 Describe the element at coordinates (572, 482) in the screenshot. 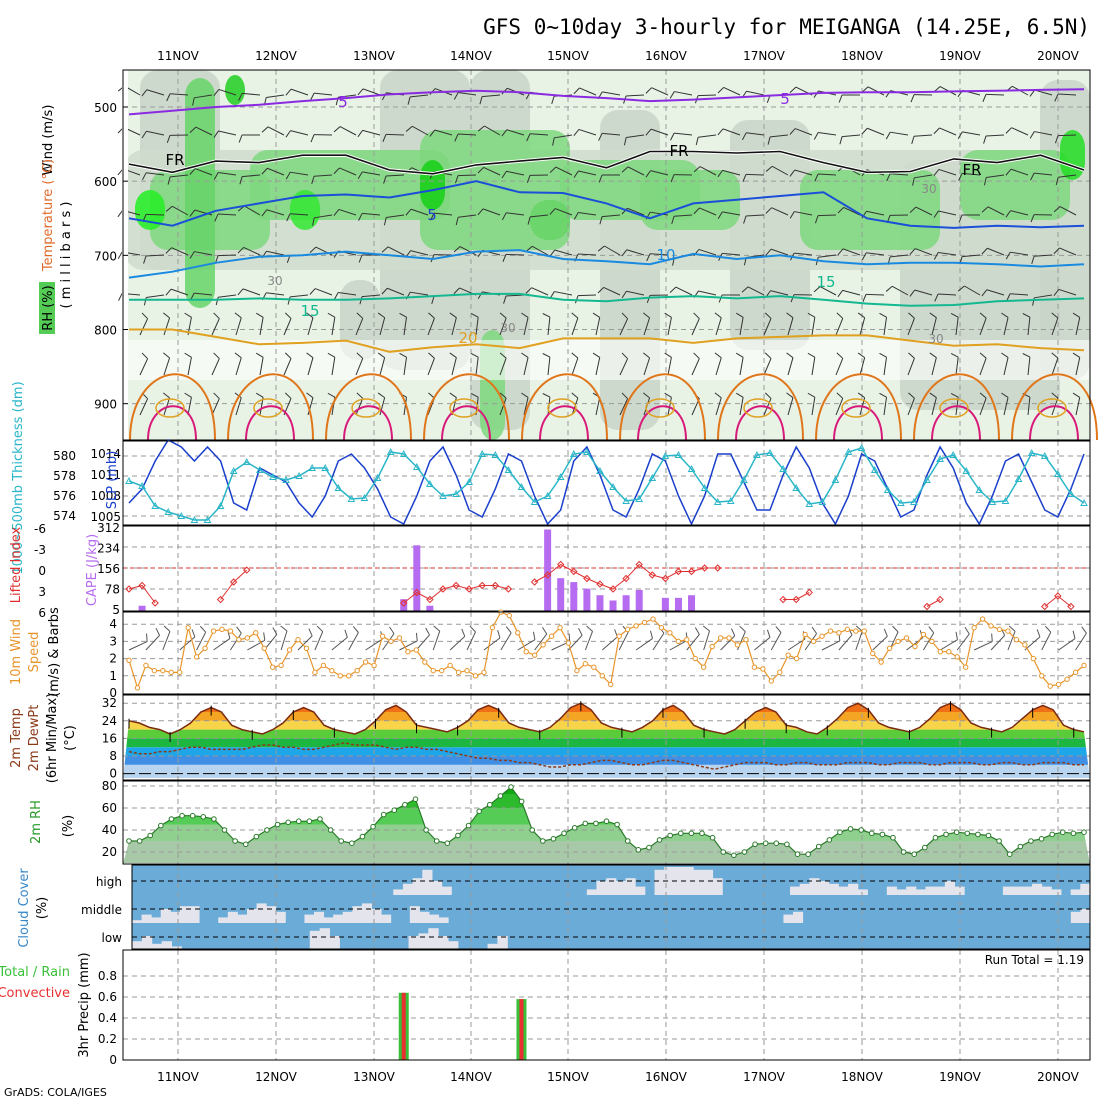

I see `thickness-slp-panel: 574 576 578 580 1005 1008 1011 1014` at that location.